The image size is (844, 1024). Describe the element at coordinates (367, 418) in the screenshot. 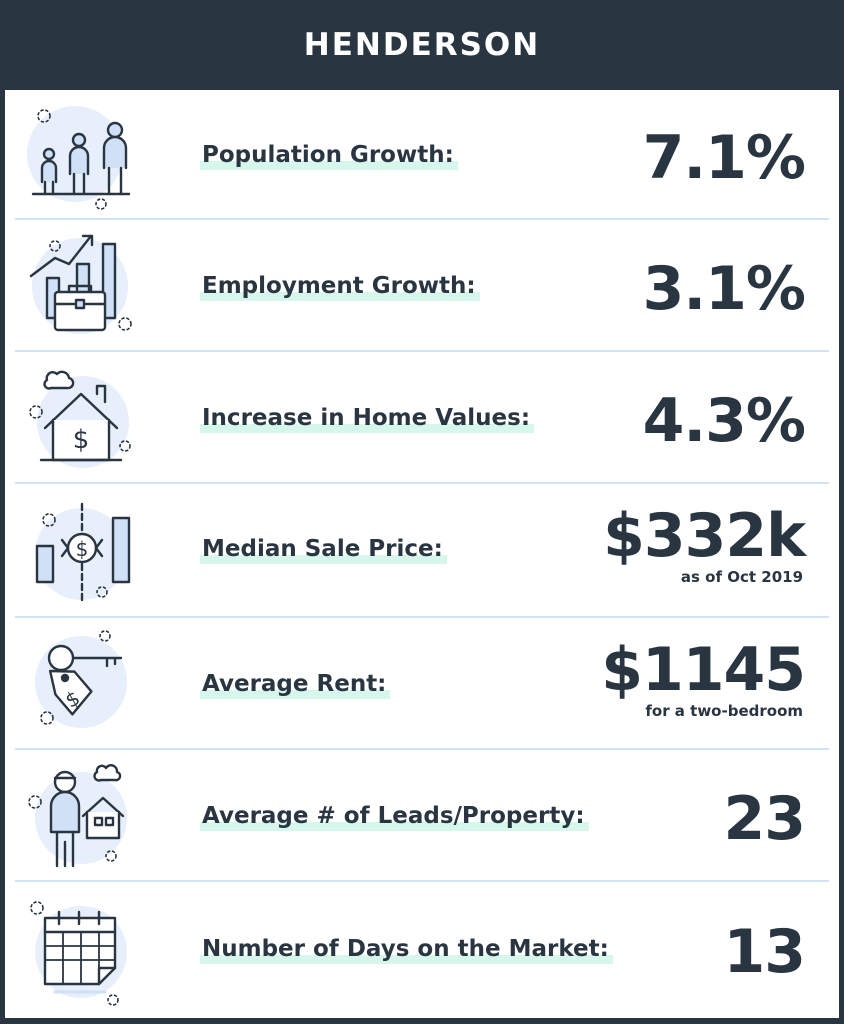

I see `stat-label-home-values: Increase in Home Values:` at that location.